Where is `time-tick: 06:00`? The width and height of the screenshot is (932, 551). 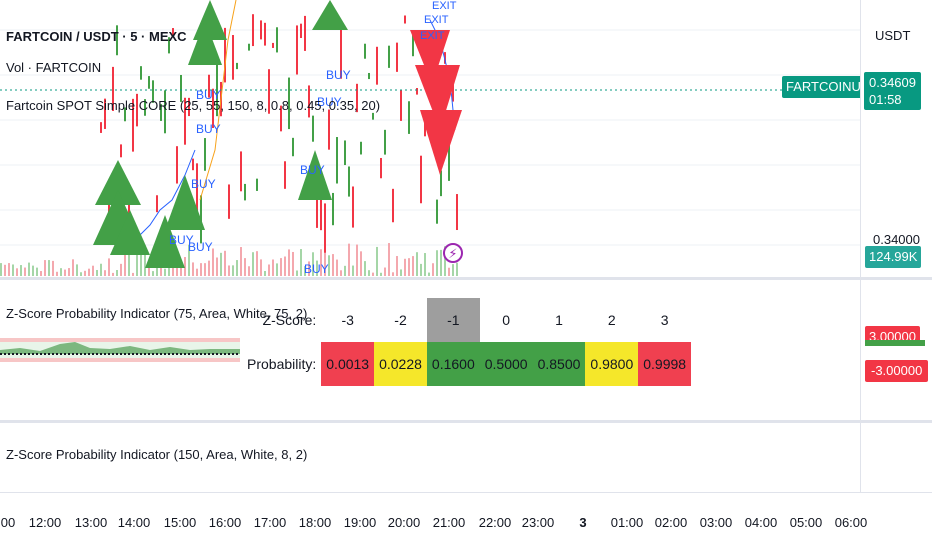
time-tick: 06:00 is located at coordinates (851, 522).